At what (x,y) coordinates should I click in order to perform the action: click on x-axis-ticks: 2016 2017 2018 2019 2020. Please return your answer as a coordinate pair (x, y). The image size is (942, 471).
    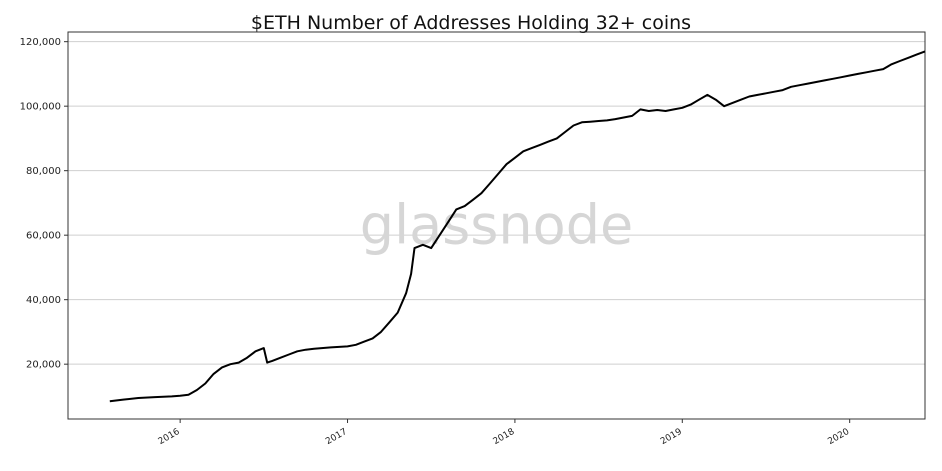
    Looking at the image, I should click on (504, 433).